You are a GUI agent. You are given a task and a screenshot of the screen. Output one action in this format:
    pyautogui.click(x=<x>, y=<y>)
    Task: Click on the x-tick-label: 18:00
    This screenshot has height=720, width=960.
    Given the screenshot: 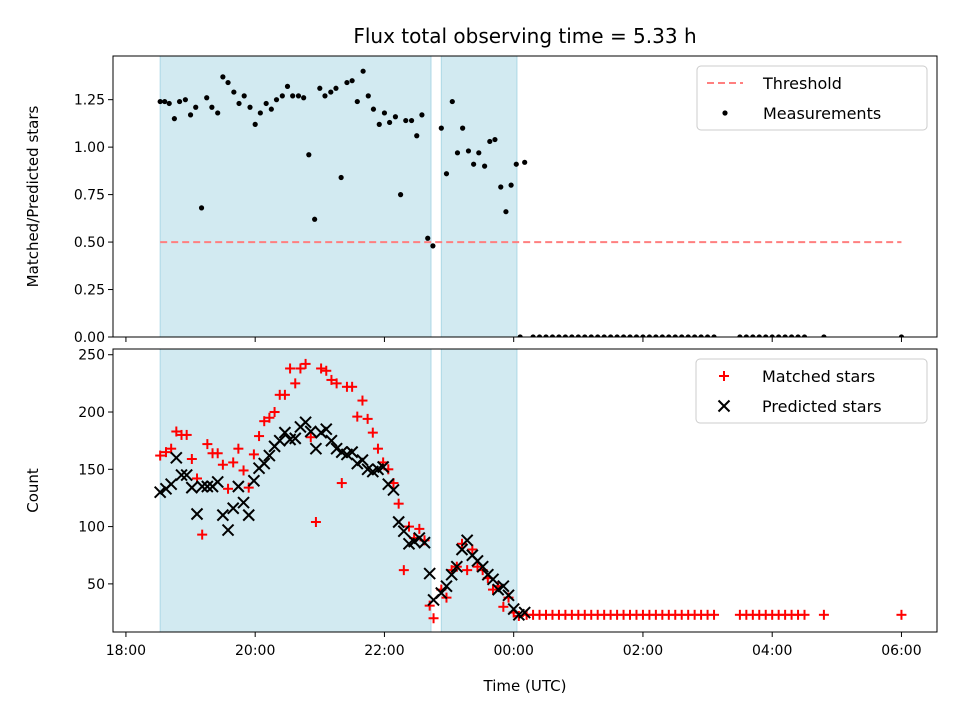 What is the action you would take?
    pyautogui.click(x=126, y=651)
    